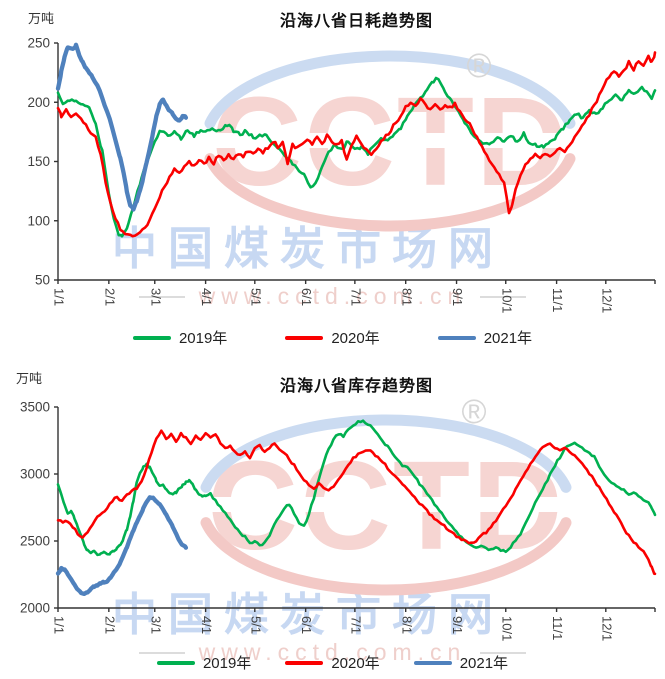 This screenshot has height=679, width=665. What do you see at coordinates (38, 43) in the screenshot?
I see `svg-text: 250` at bounding box center [38, 43].